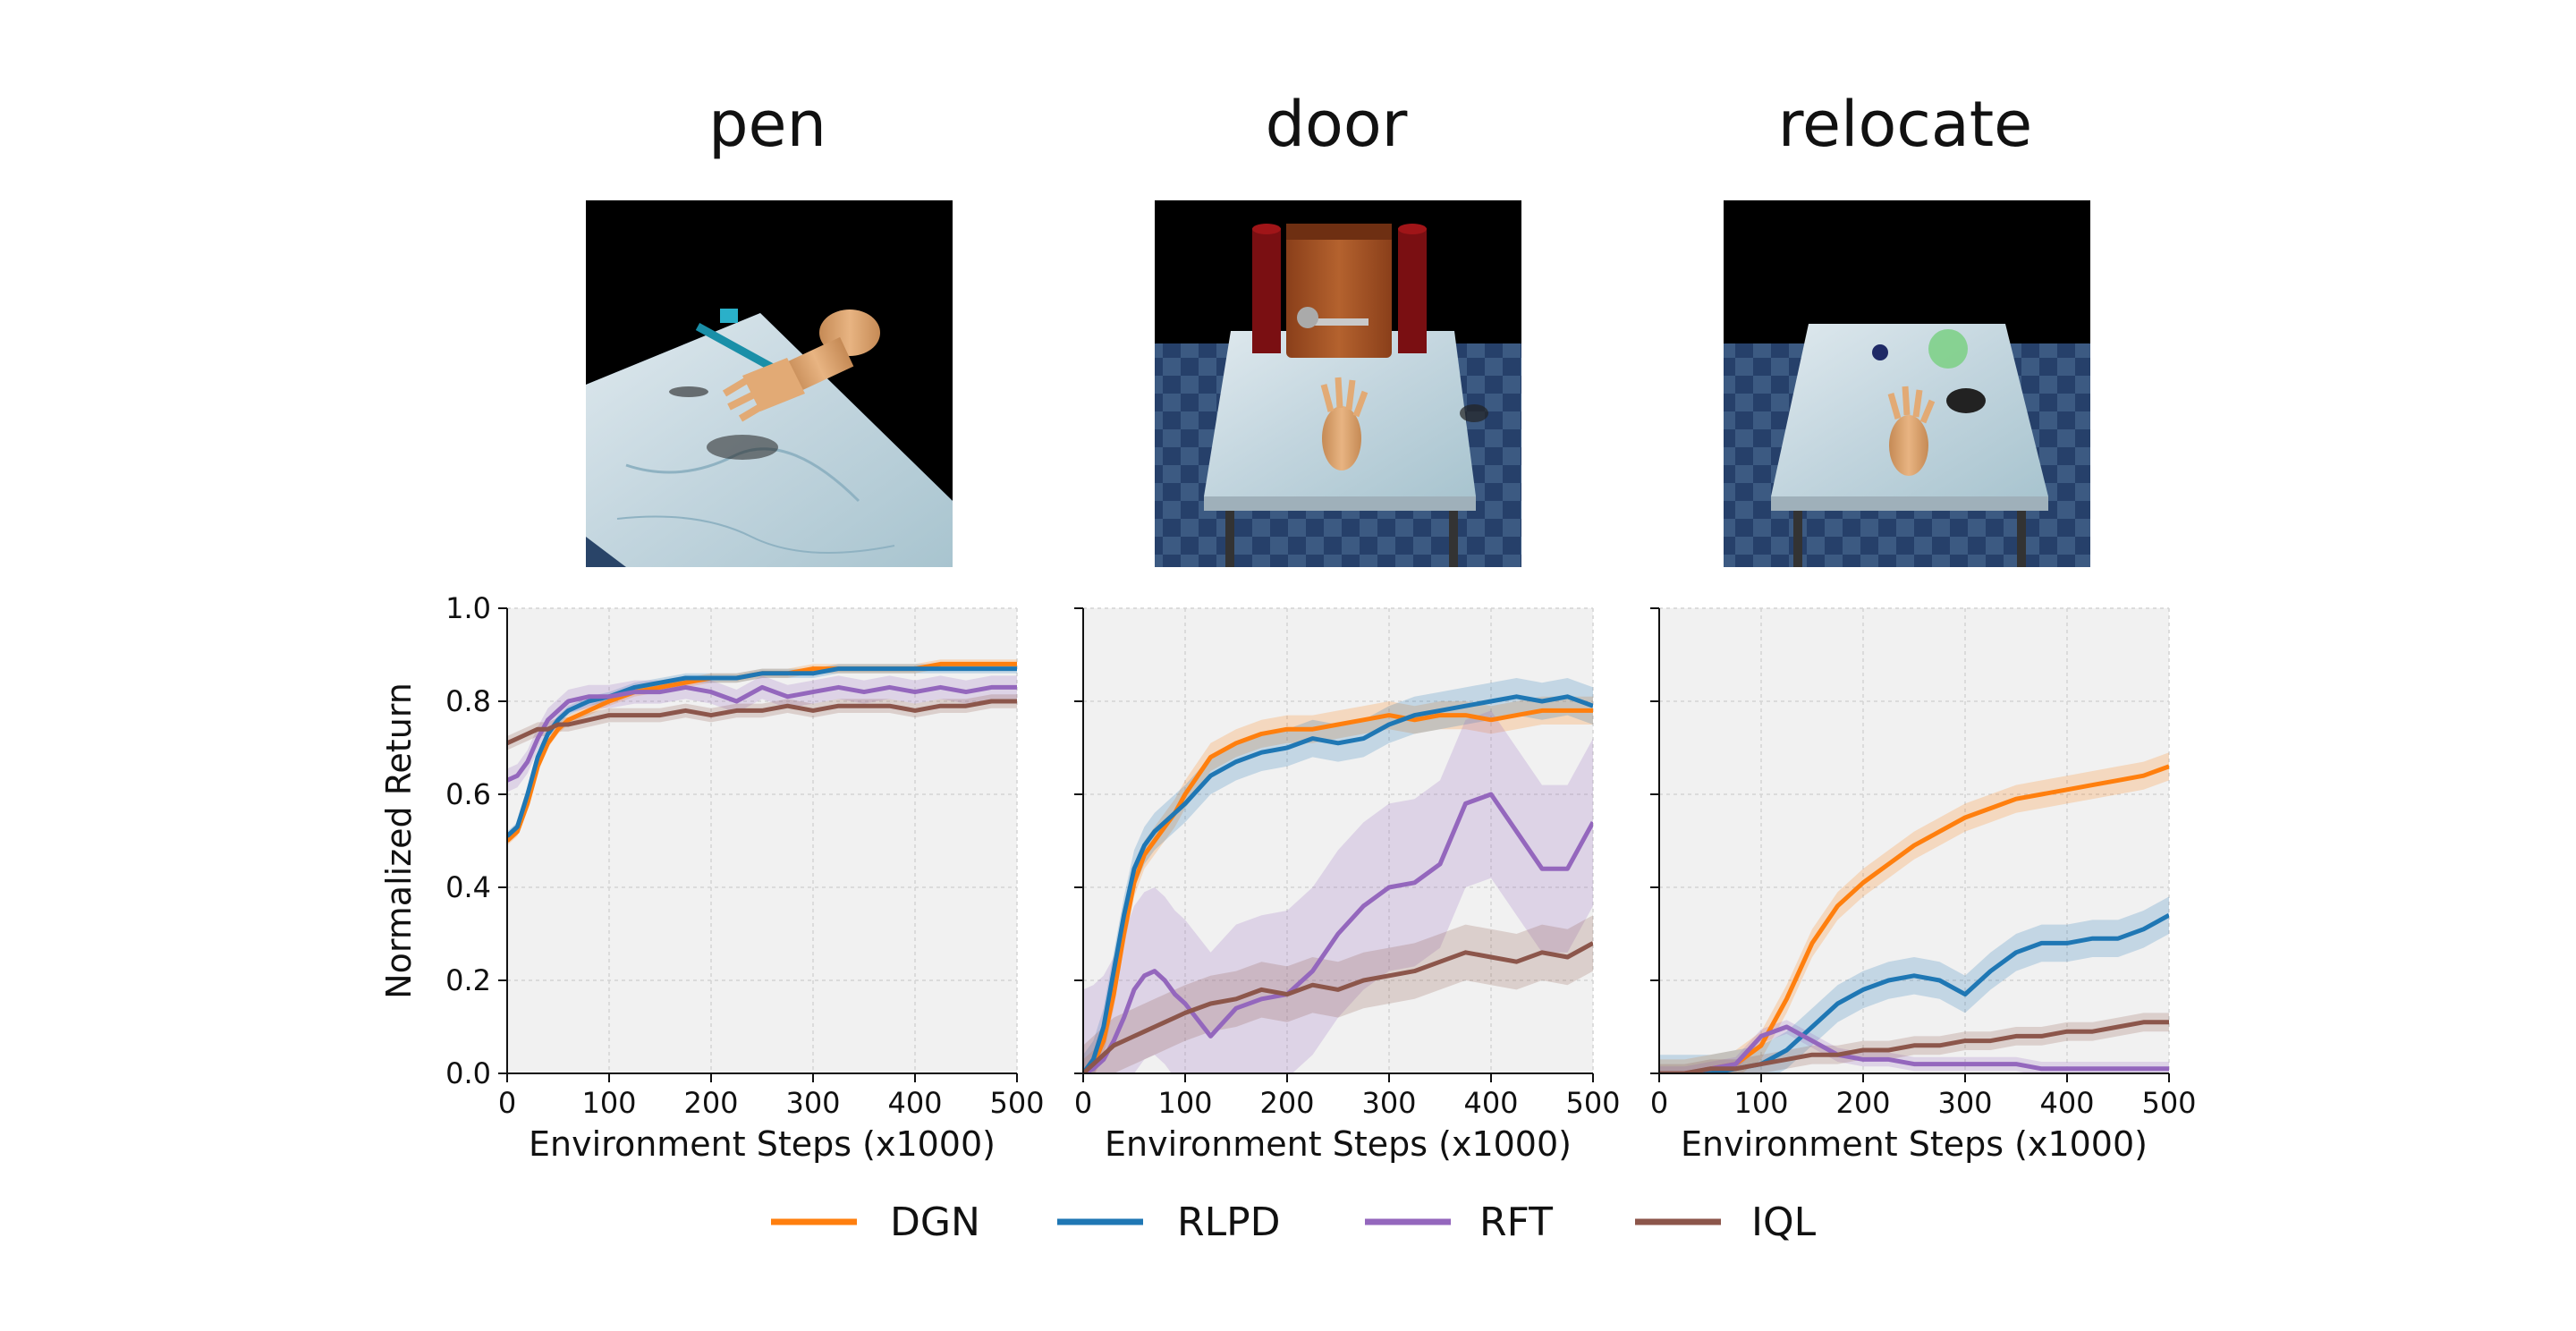 This screenshot has height=1331, width=2576. I want to click on scene-title-pen: pen, so click(767, 125).